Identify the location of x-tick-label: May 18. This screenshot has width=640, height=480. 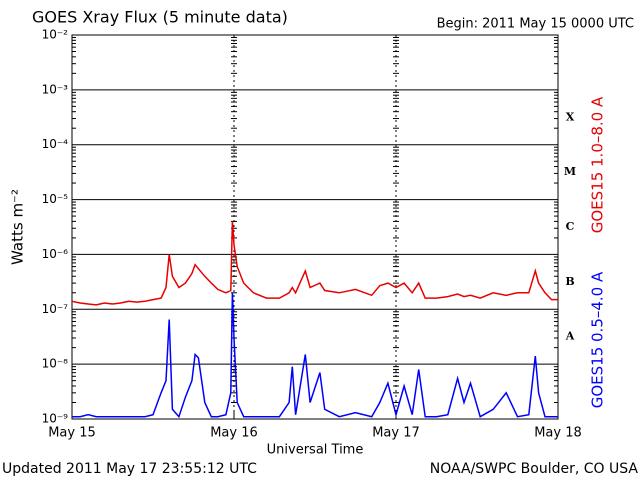
(558, 433).